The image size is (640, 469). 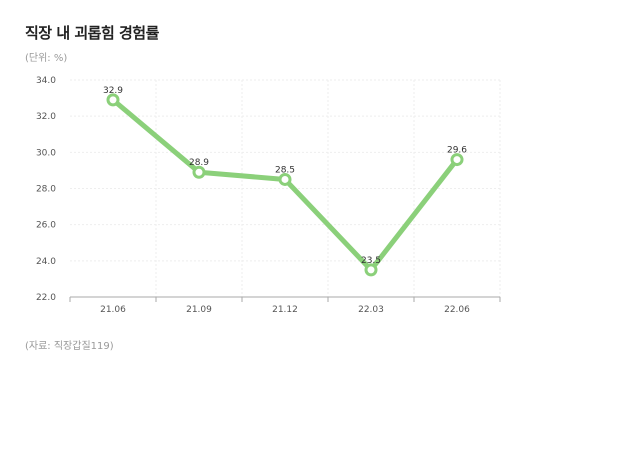 I want to click on unit-note: (단위: %), so click(x=46, y=58).